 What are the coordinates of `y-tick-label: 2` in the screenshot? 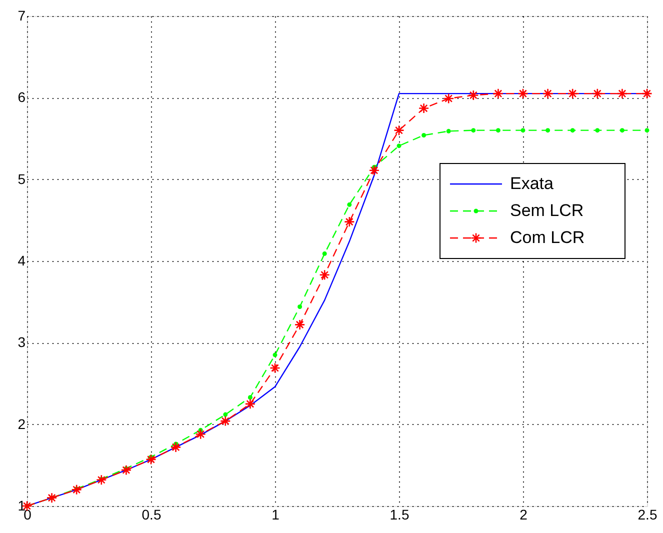 It's located at (22, 424).